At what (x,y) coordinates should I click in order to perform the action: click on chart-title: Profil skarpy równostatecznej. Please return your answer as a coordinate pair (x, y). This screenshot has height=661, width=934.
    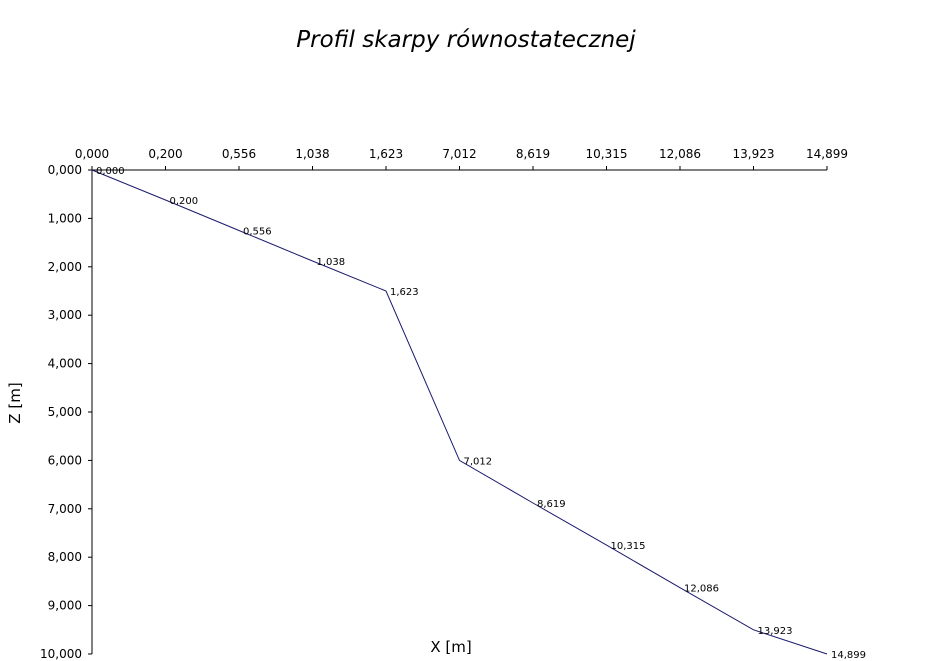
    Looking at the image, I should click on (466, 40).